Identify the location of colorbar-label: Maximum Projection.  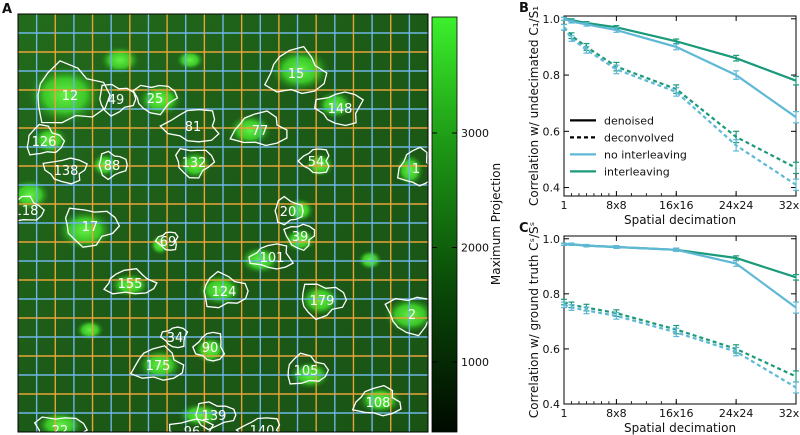
(496, 224).